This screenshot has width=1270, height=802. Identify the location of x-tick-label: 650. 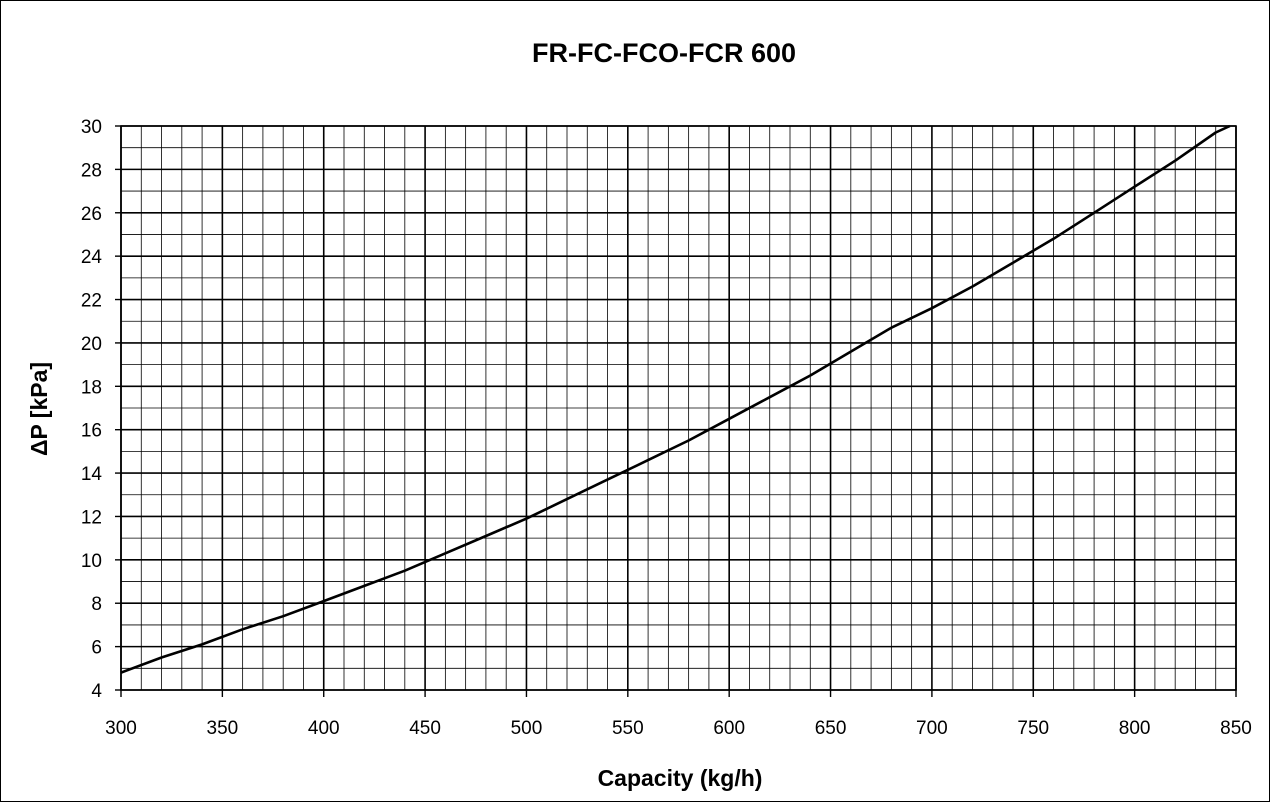
(831, 728).